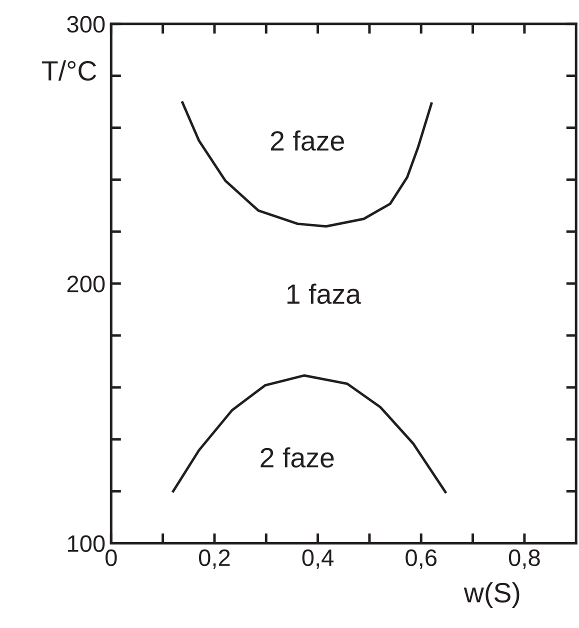 The image size is (579, 628). What do you see at coordinates (324, 294) in the screenshot?
I see `annotation: 1 faza` at bounding box center [324, 294].